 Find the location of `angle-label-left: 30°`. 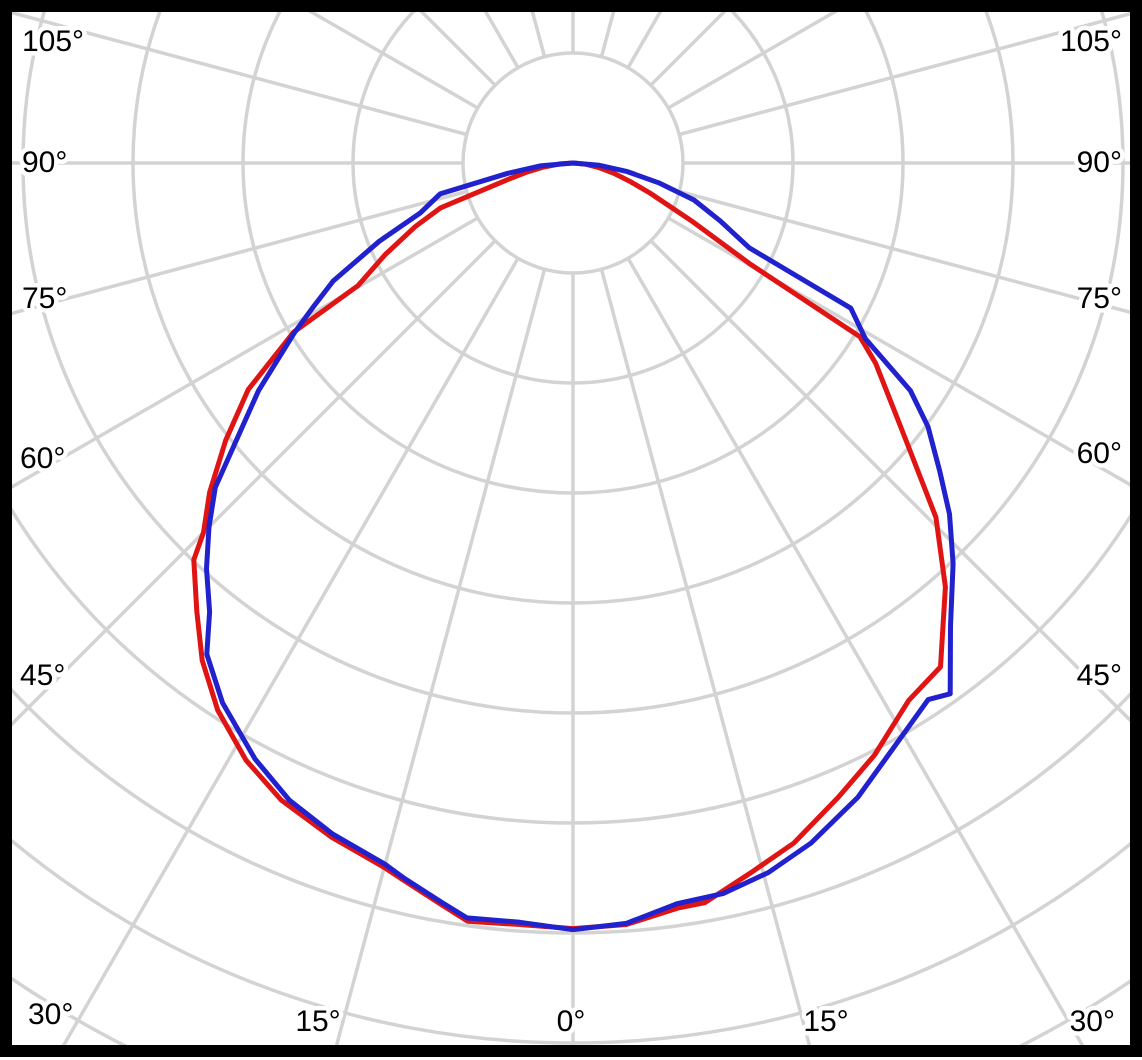

angle-label-left: 30° is located at coordinates (50, 1014).